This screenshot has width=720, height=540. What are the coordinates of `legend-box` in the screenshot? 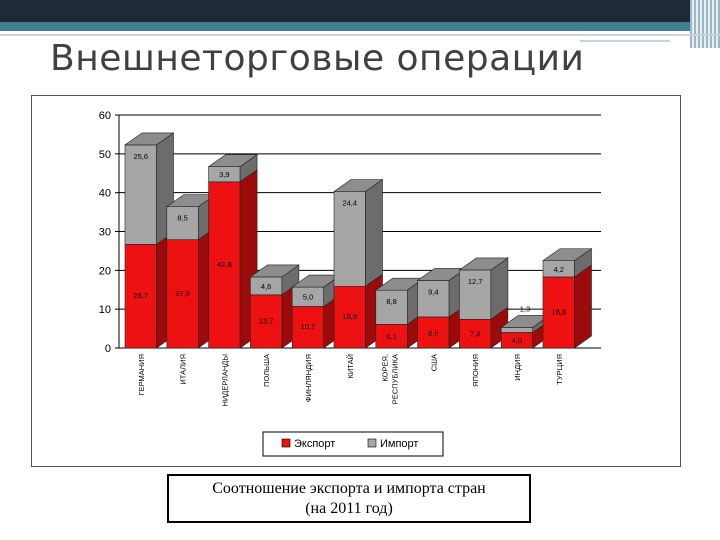 It's located at (353, 444).